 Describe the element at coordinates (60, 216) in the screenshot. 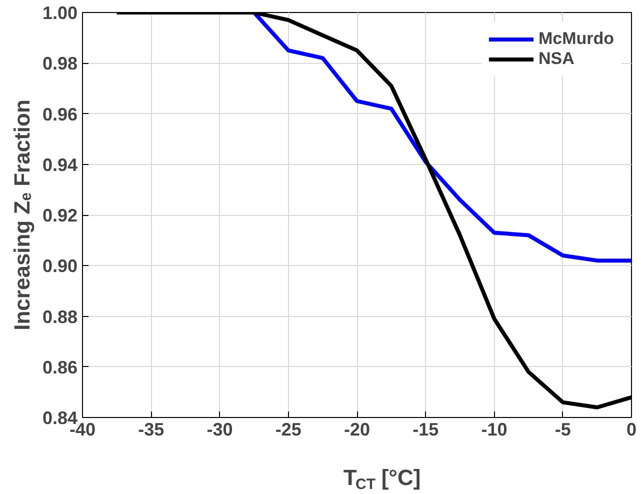

I see `y-tick-label: 0.92` at that location.